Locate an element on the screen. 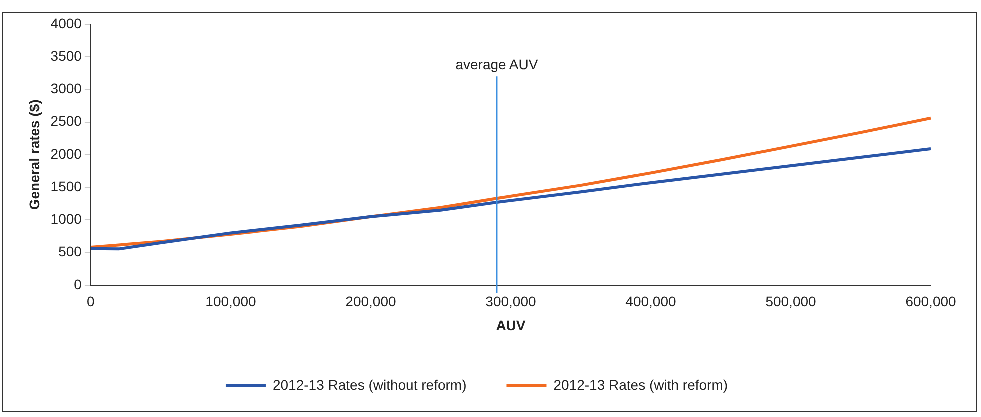  y-tick-label: 4000 is located at coordinates (66, 23).